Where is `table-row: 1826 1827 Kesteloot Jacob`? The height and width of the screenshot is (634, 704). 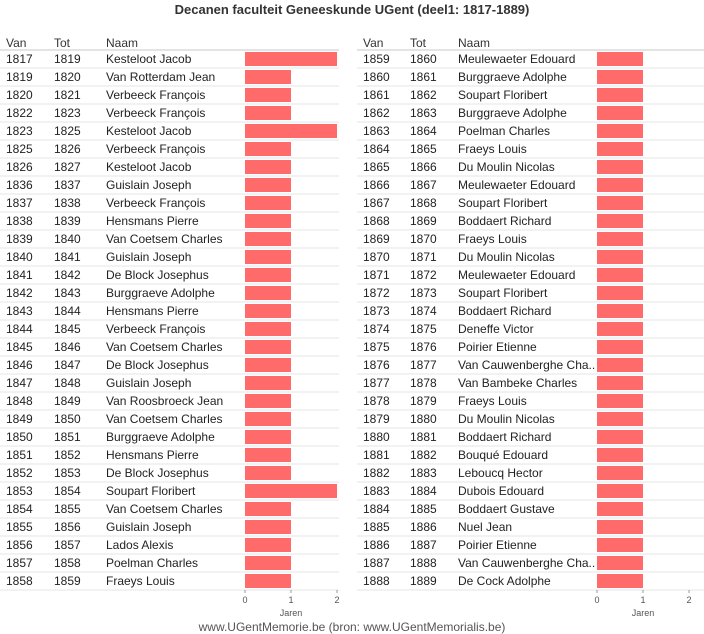
table-row: 1826 1827 Kesteloot Jacob is located at coordinates (169, 168).